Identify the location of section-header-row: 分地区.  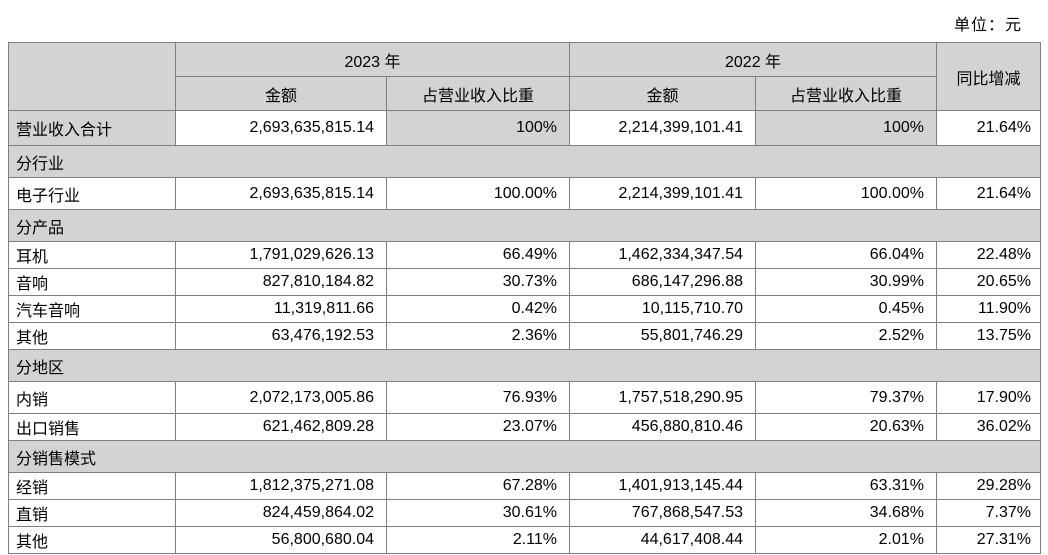
(524, 365).